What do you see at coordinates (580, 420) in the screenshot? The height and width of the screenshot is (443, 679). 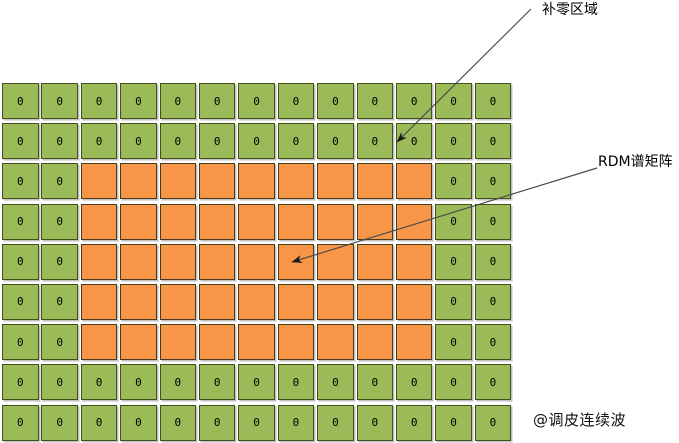 I see `watermark-text: @调皮连续波` at bounding box center [580, 420].